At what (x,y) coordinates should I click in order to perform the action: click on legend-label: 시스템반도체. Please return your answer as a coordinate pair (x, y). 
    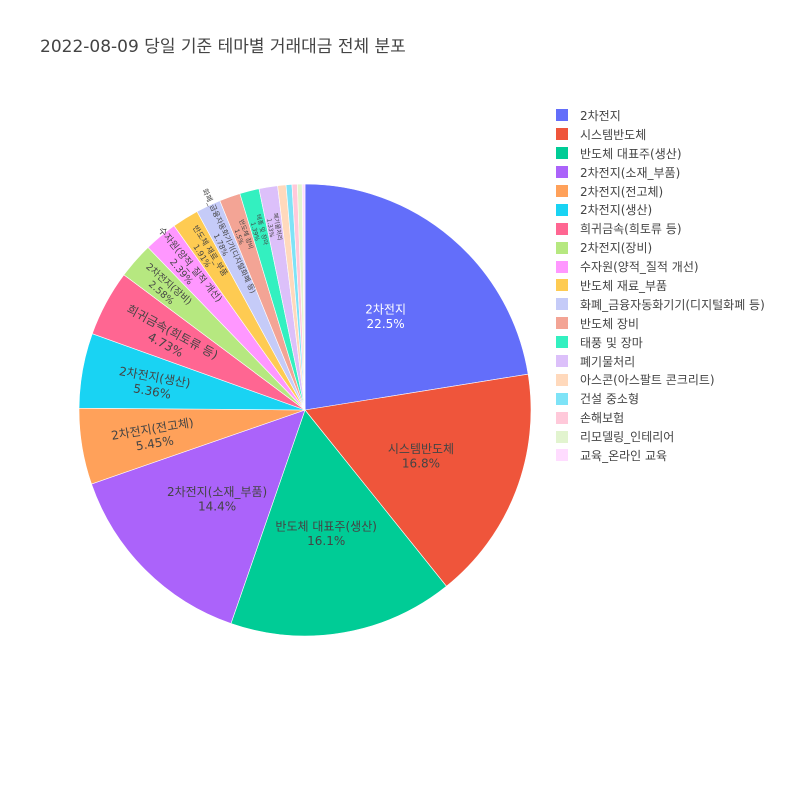
    Looking at the image, I should click on (613, 134).